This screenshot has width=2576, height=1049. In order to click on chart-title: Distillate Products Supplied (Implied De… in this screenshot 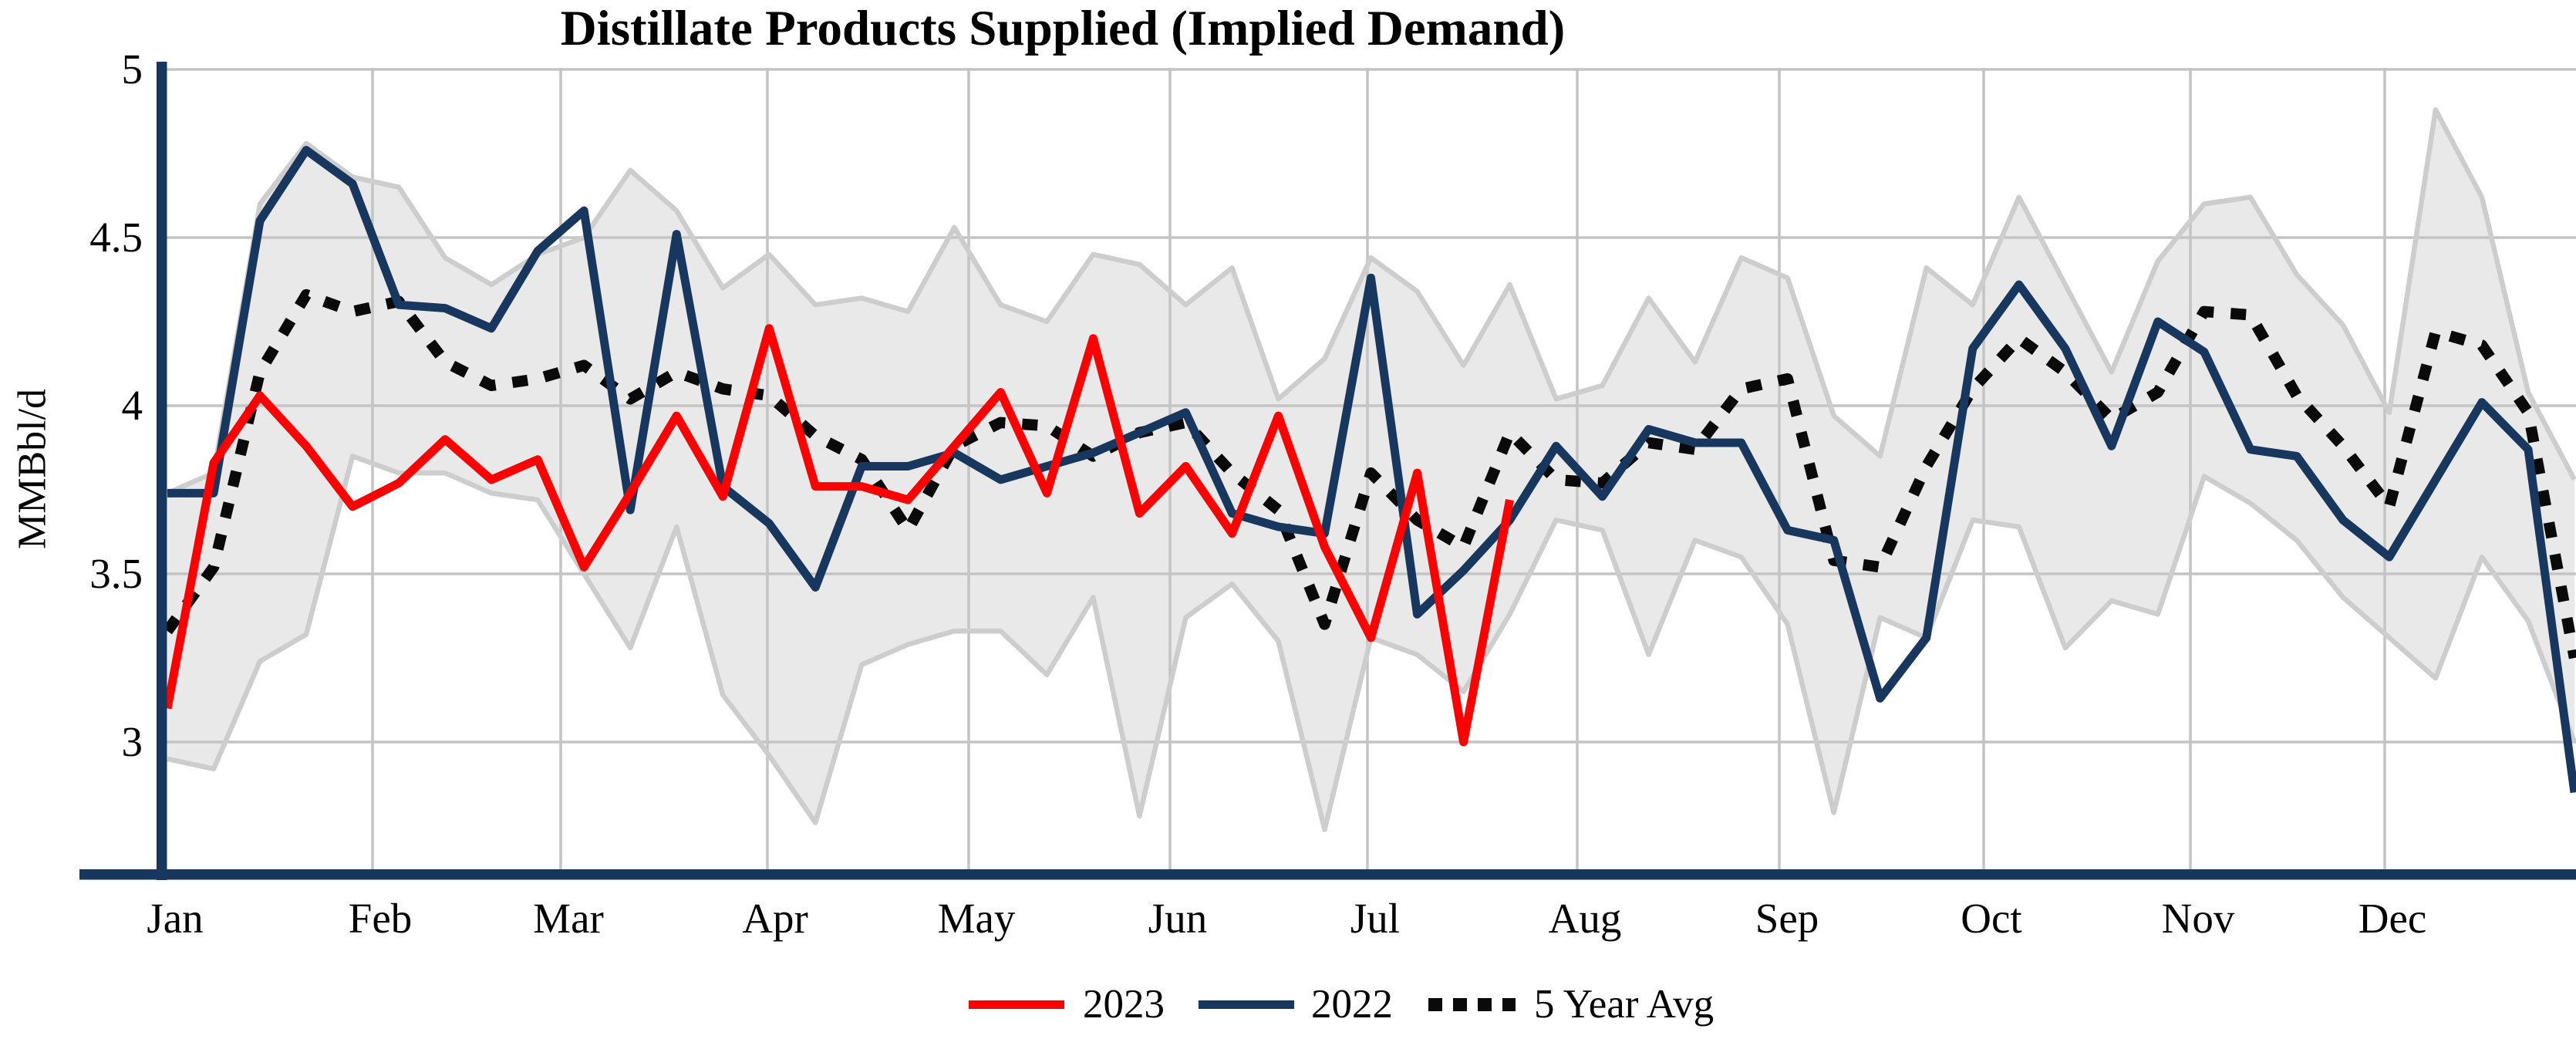, I will do `click(1063, 29)`.